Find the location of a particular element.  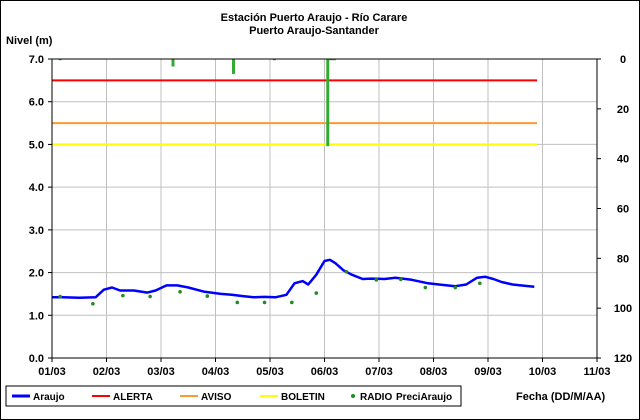

y-tick-label: 5.0 is located at coordinates (36, 145).